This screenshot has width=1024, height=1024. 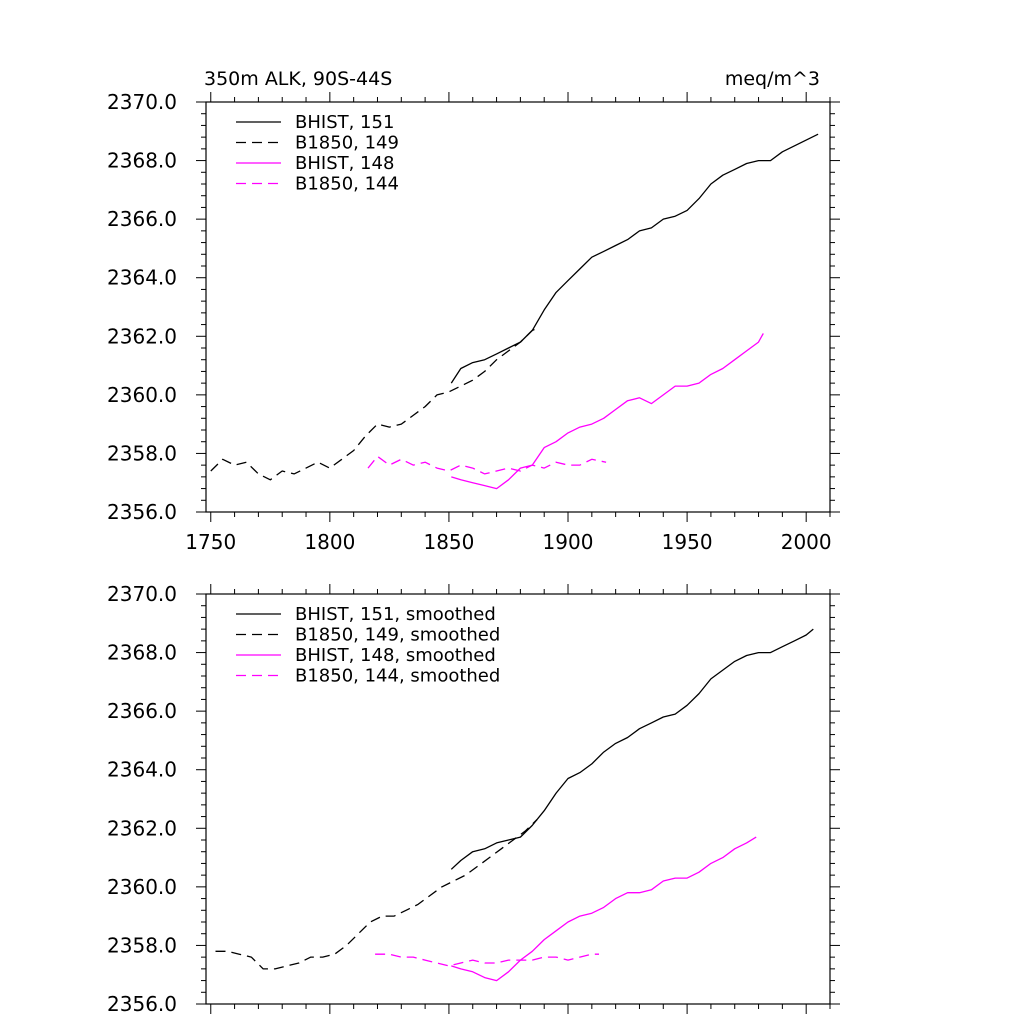 I want to click on legend-label-4: B1850, 144, so click(x=347, y=184).